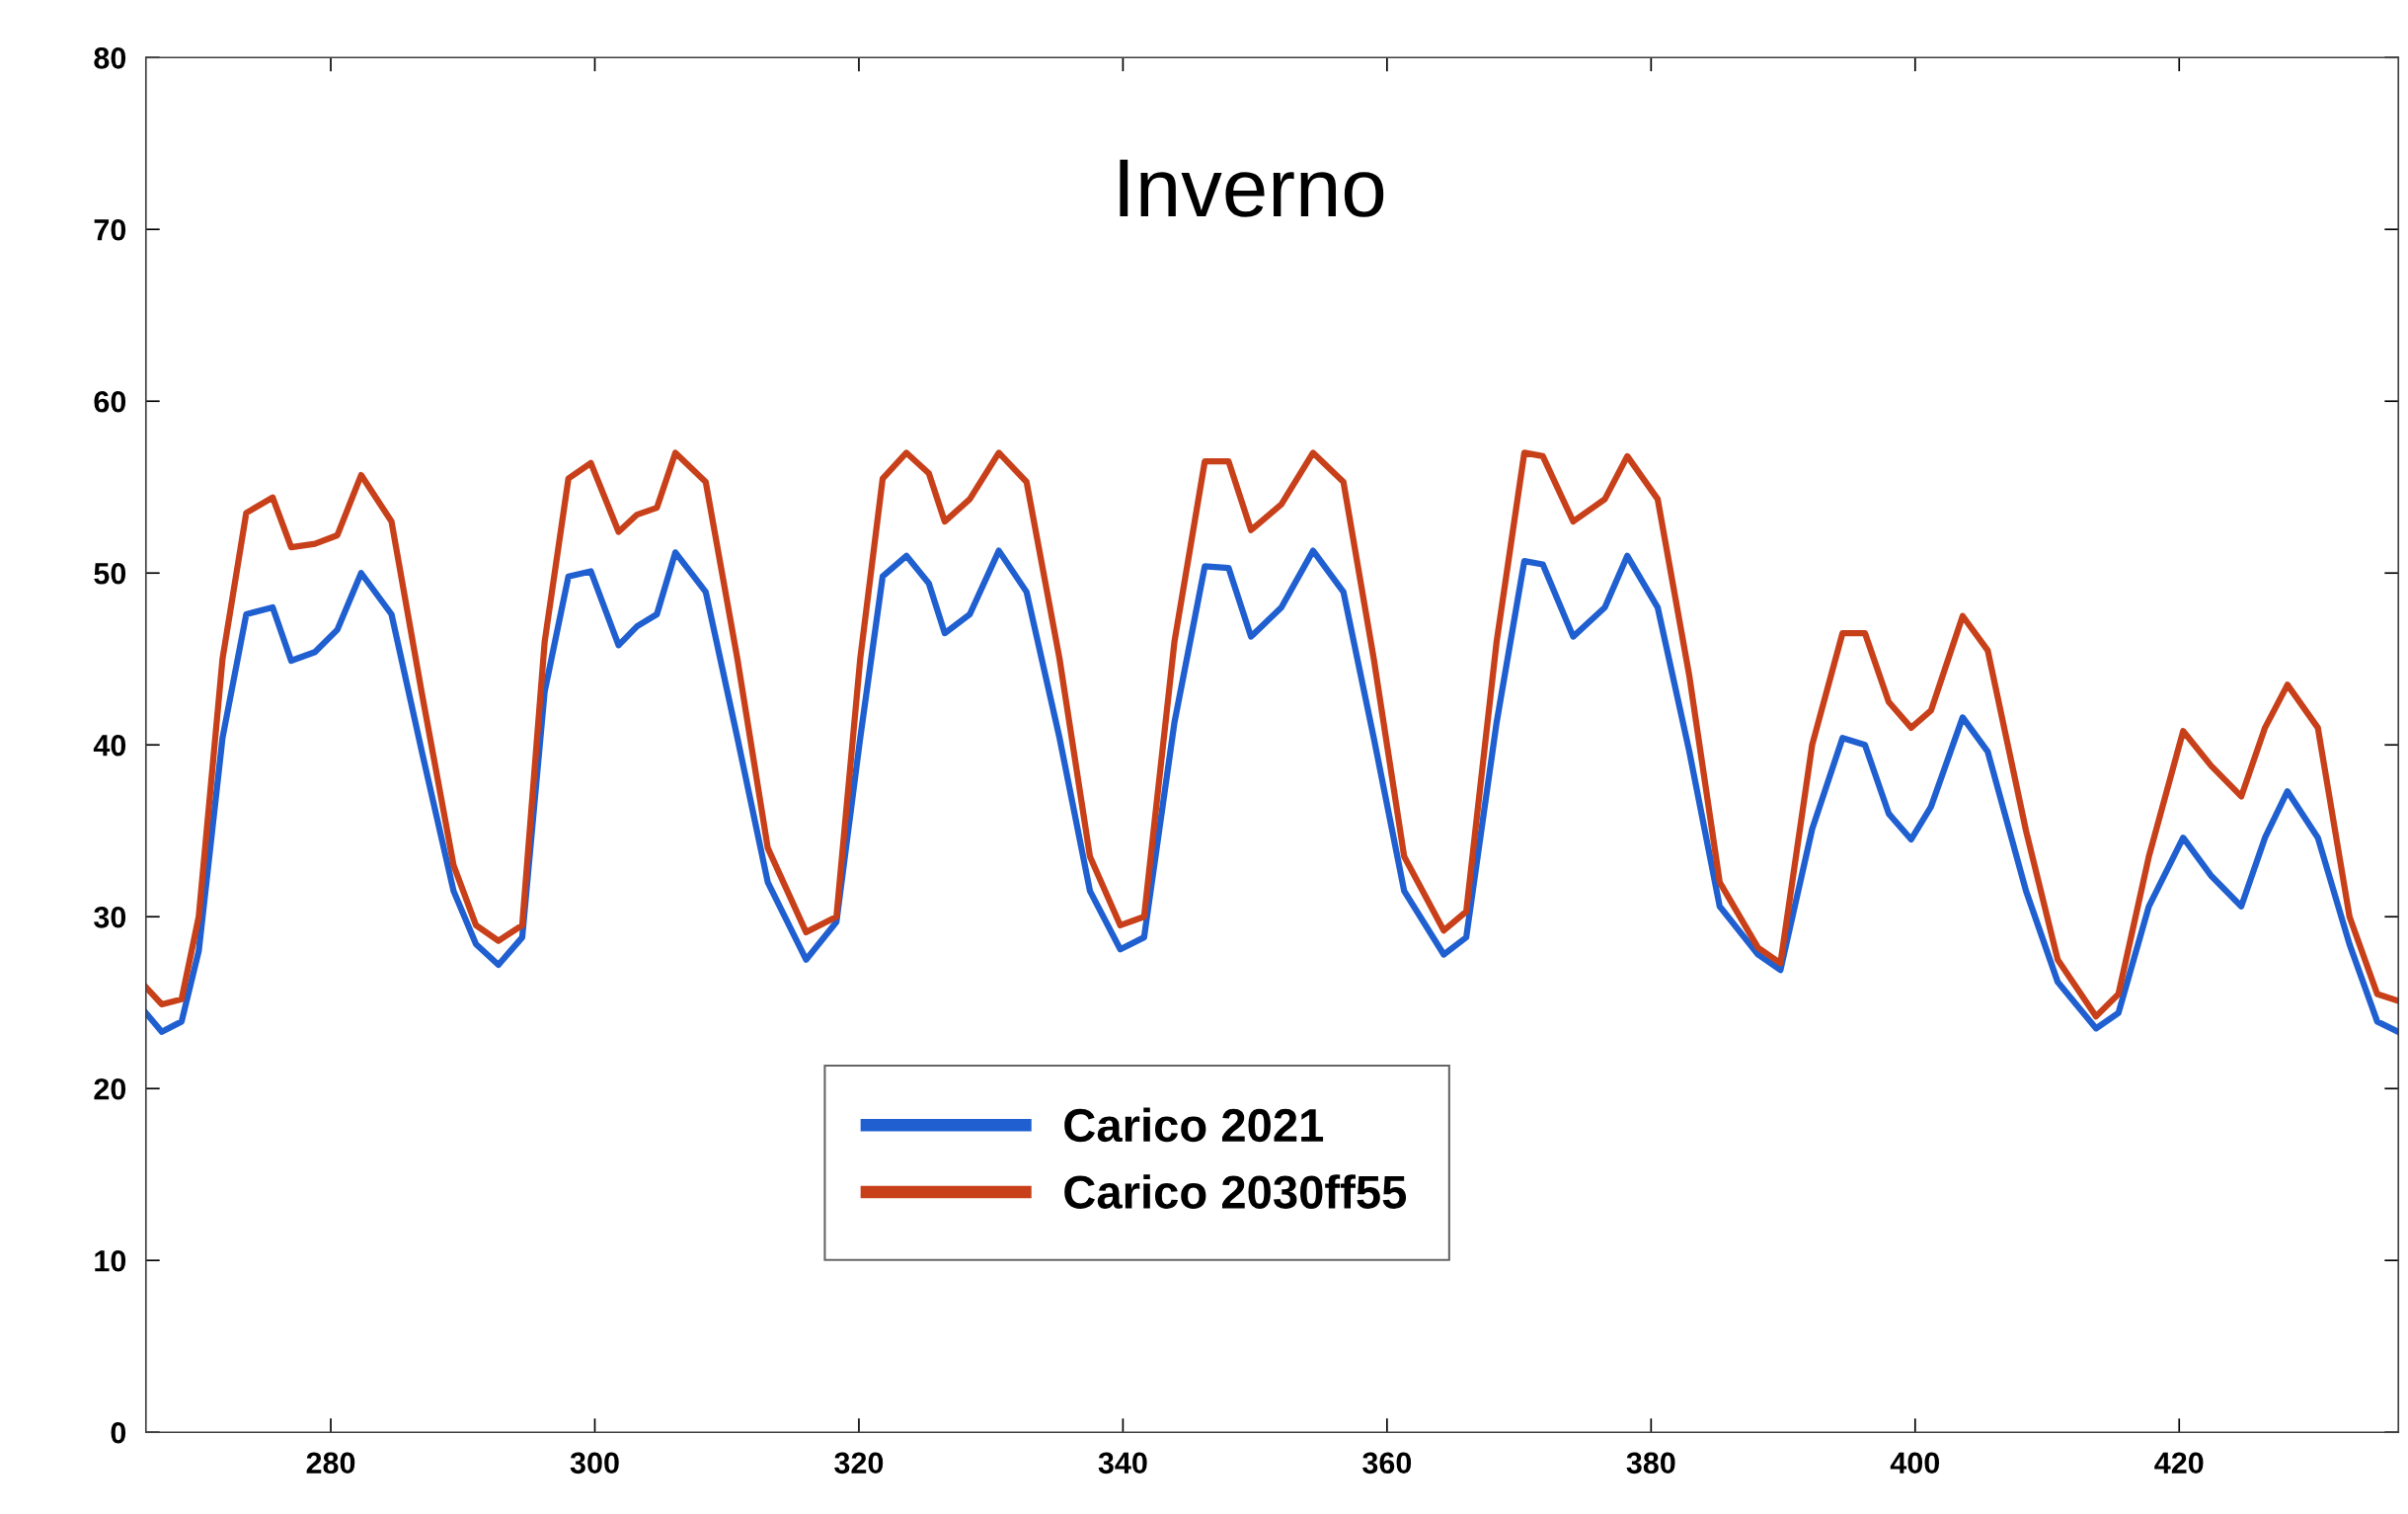 Image resolution: width=2408 pixels, height=1514 pixels. I want to click on y-tick-label: 20, so click(110, 1088).